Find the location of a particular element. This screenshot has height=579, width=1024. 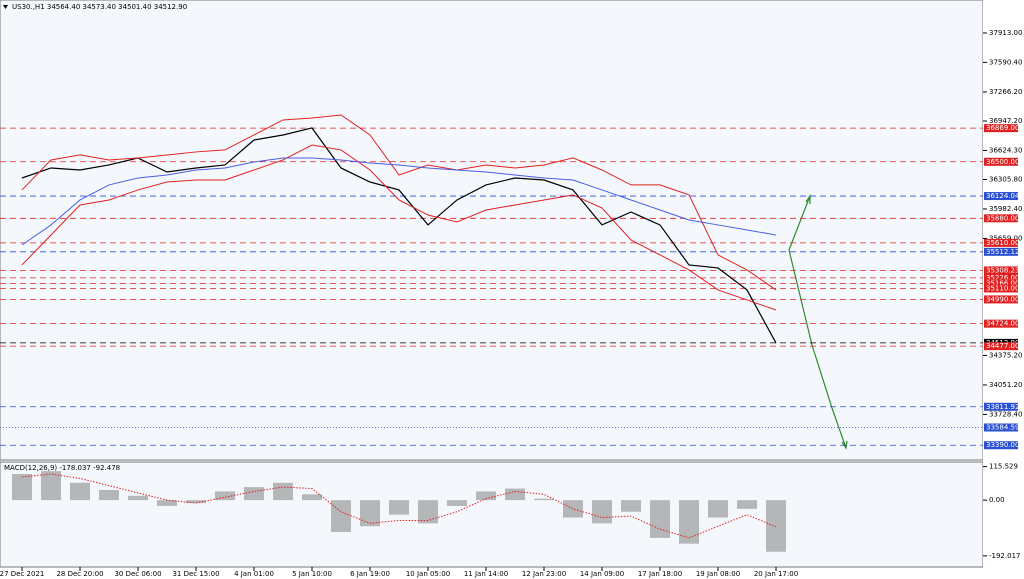

level-label: 35226.00 is located at coordinates (1002, 278).